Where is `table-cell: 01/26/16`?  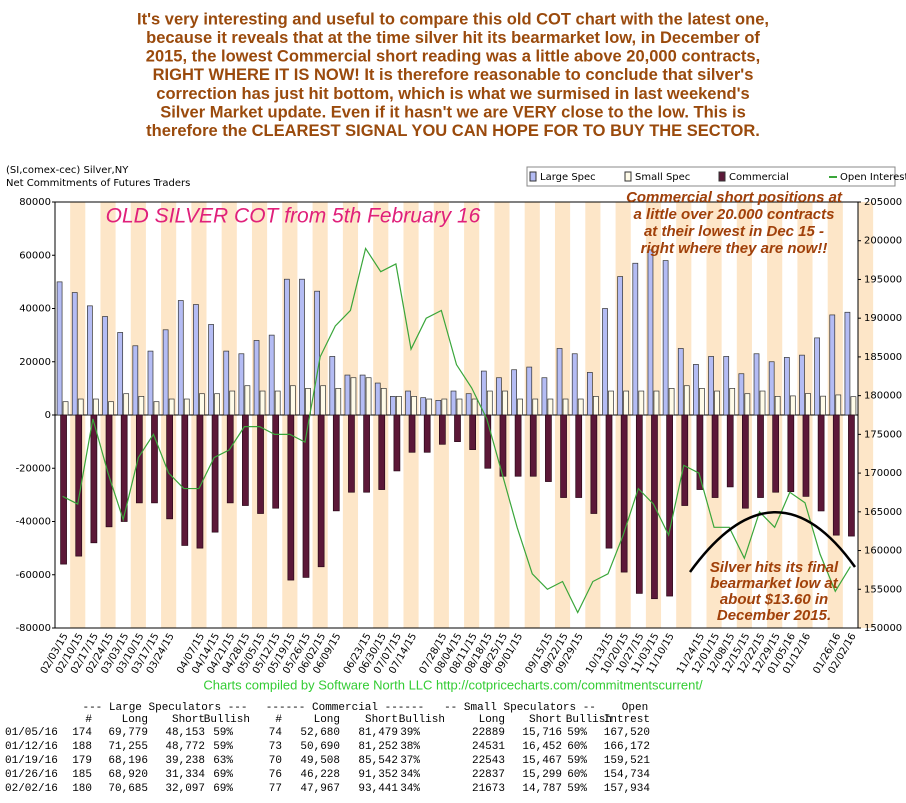
table-cell: 01/26/16 is located at coordinates (31, 775).